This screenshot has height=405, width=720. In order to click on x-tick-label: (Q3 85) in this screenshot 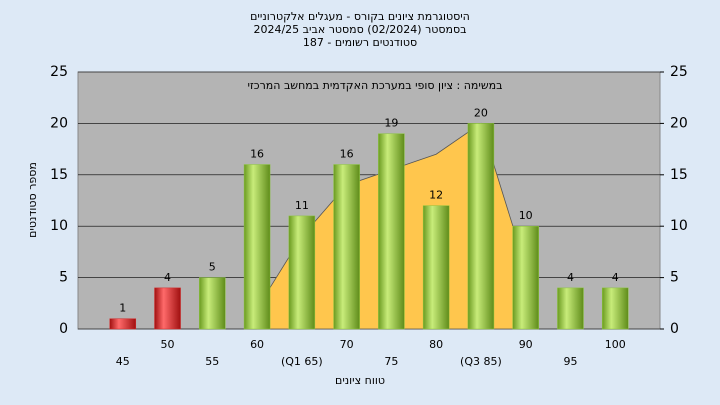, I will do `click(481, 361)`.